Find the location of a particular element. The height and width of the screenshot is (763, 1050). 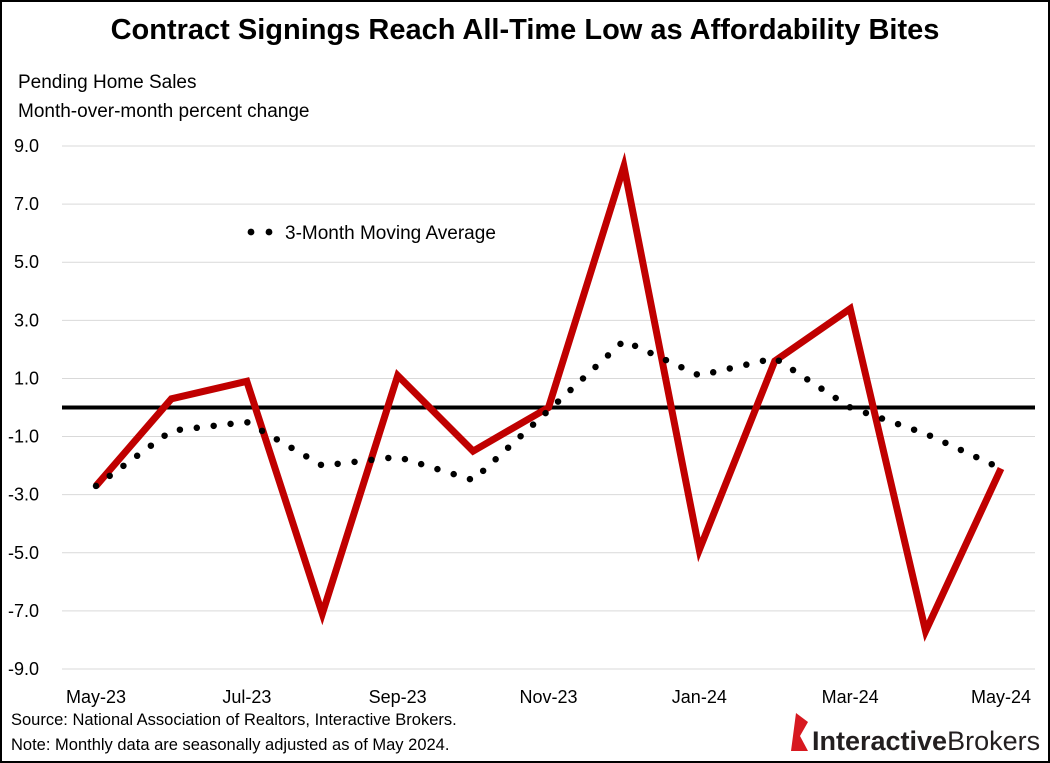

y-tick-label: -5.0 is located at coordinates (23, 553).